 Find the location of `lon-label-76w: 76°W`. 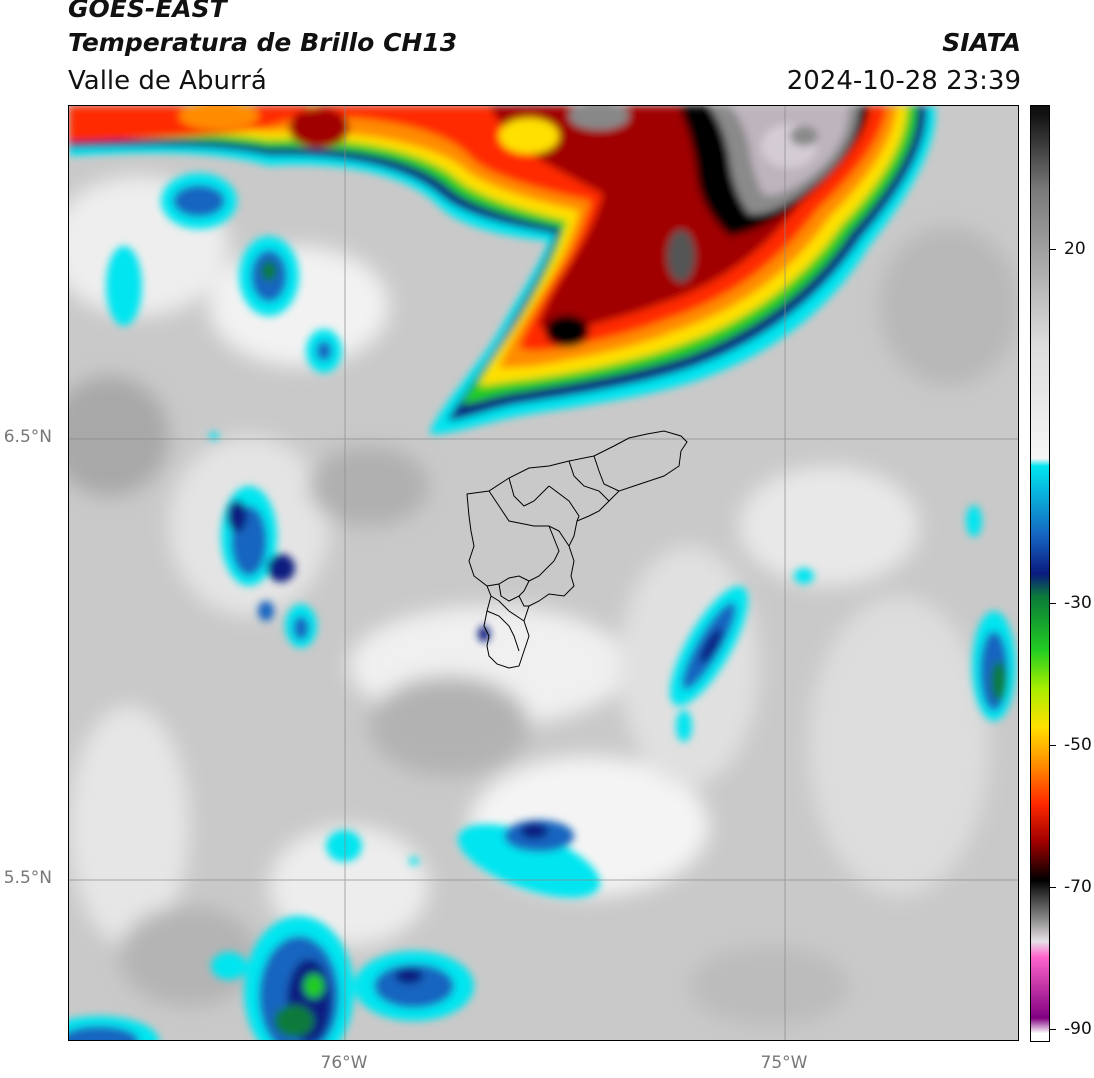

lon-label-76w: 76°W is located at coordinates (344, 1063).